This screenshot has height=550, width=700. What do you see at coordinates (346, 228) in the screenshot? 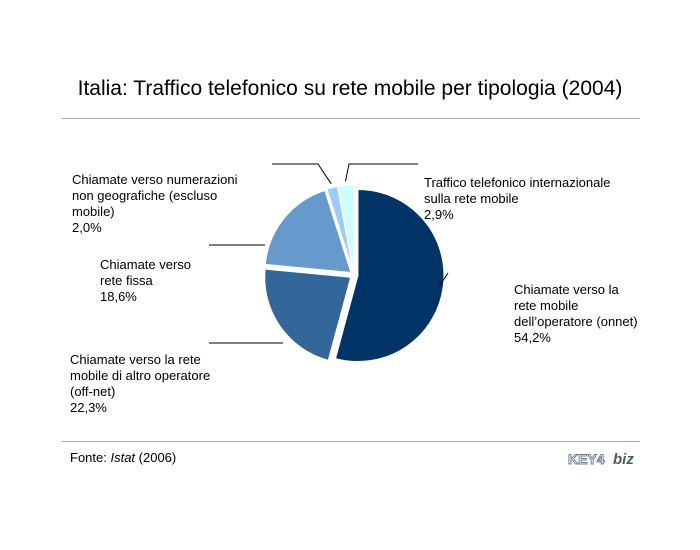
I see `pie-slice-internazionale` at bounding box center [346, 228].